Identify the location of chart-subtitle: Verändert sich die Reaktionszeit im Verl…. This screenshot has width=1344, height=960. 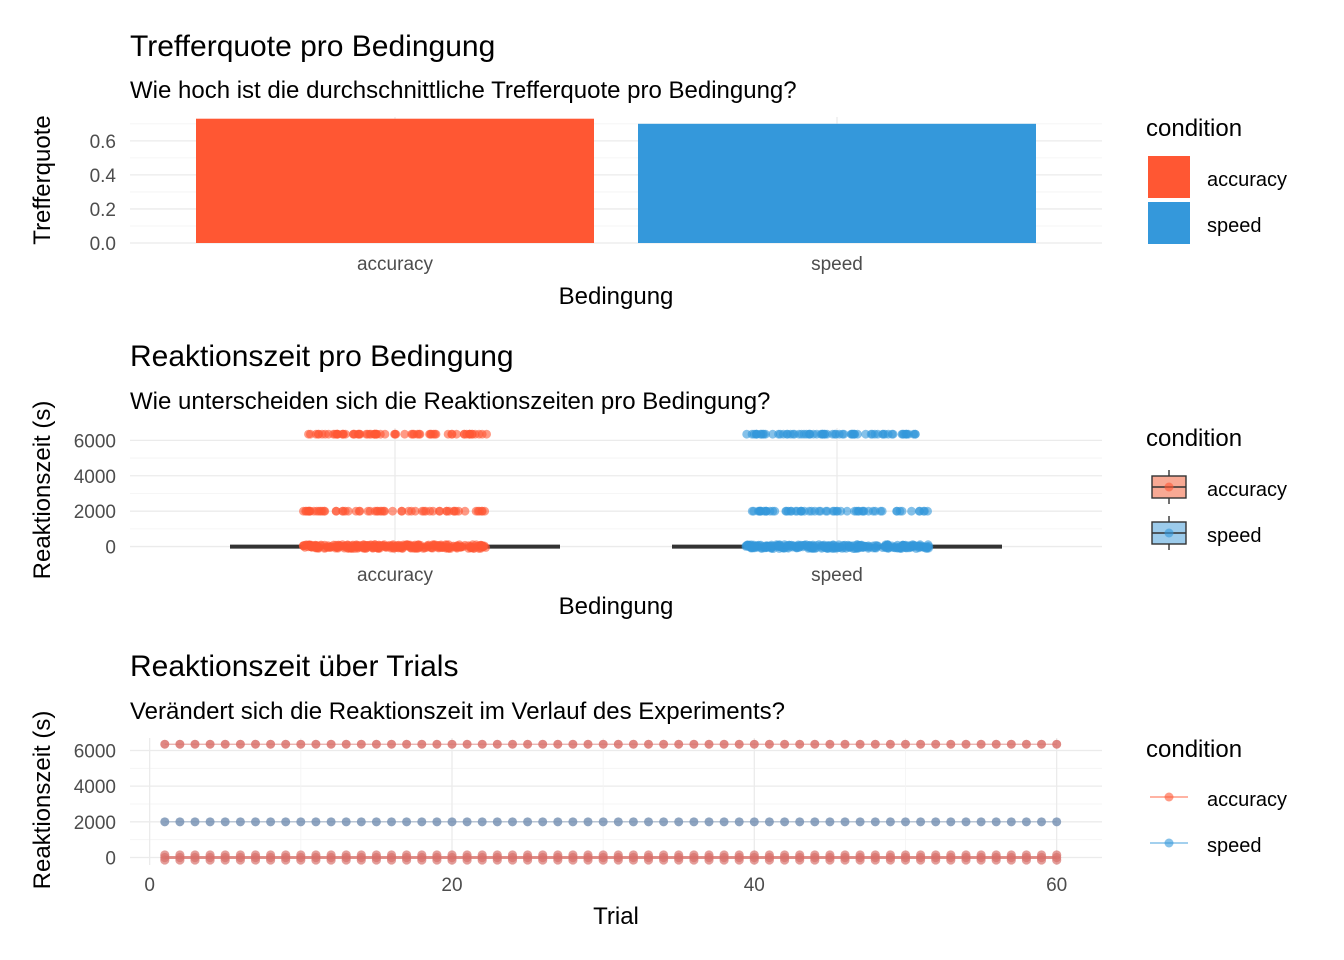
(457, 711).